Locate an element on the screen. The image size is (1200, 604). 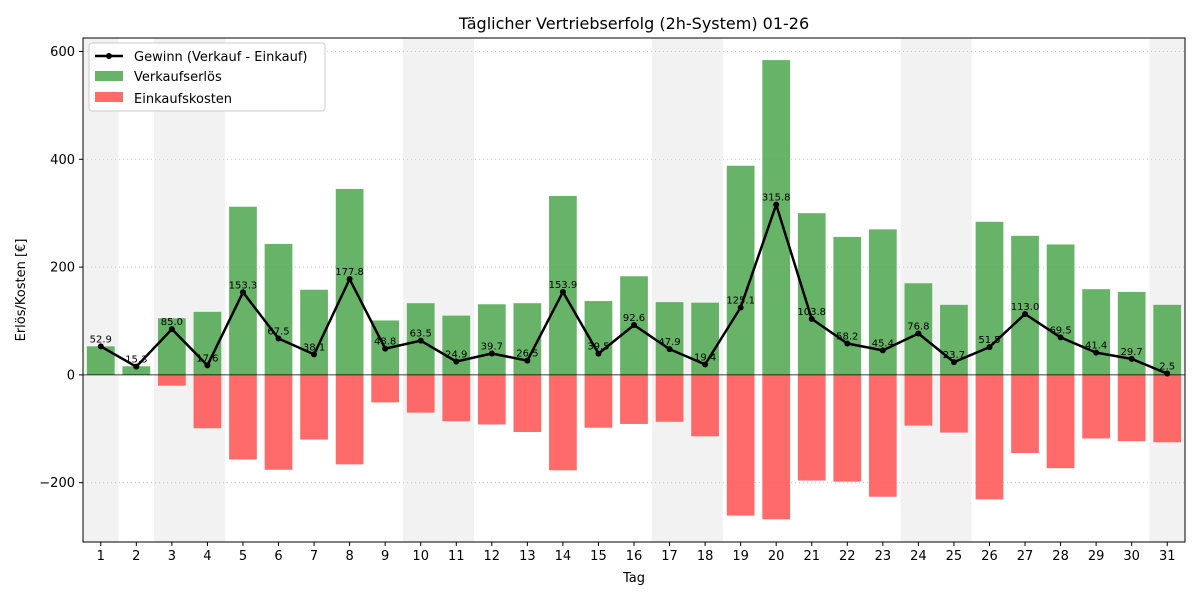
profit-value-label: 41.4 is located at coordinates (1096, 346).